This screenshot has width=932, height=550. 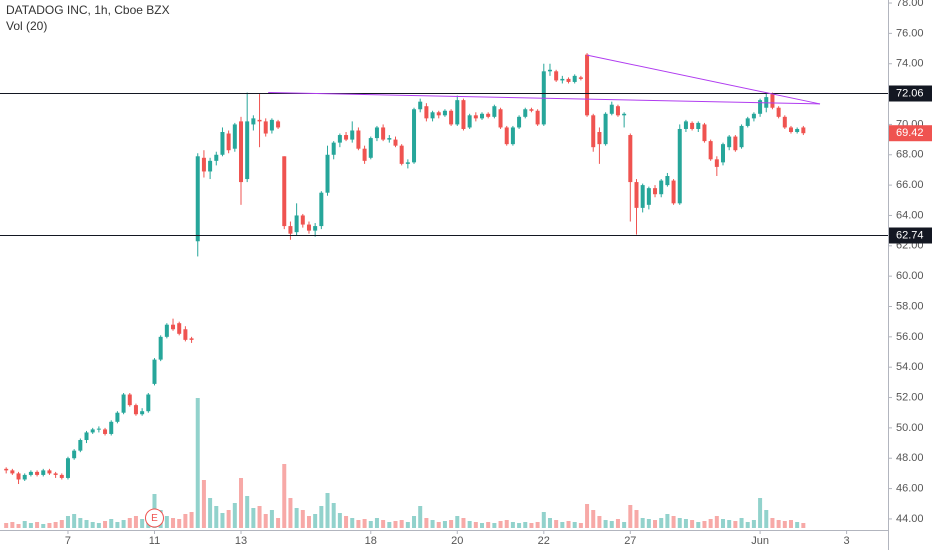 What do you see at coordinates (847, 541) in the screenshot?
I see `x-tick-label: 3` at bounding box center [847, 541].